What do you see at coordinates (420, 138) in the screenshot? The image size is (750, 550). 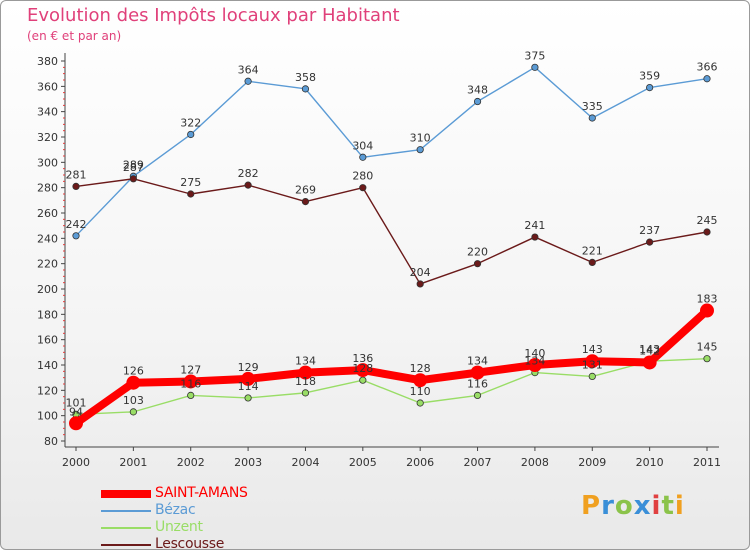 I see `data-label: 310` at bounding box center [420, 138].